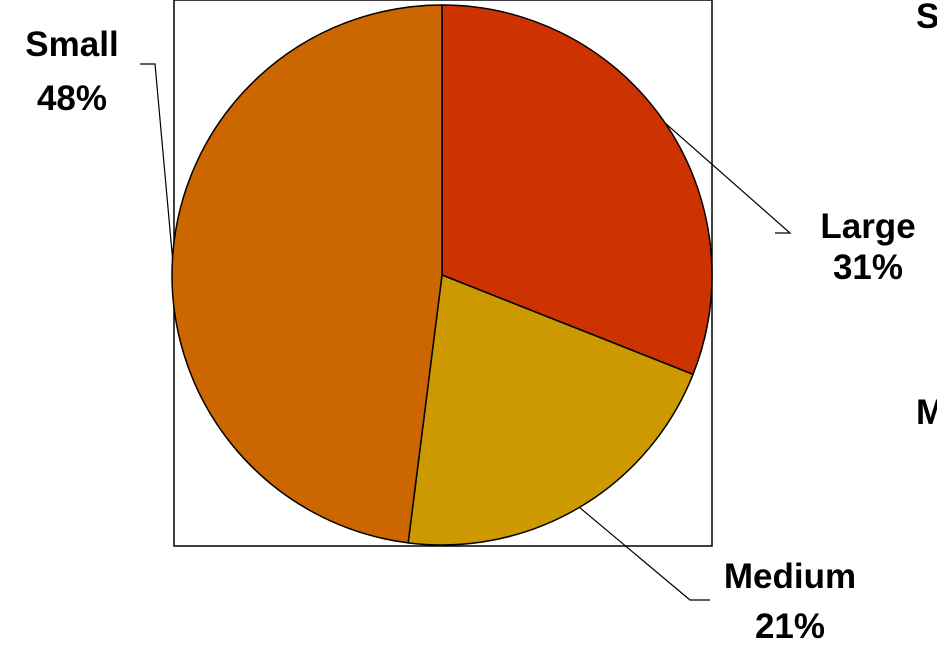 The height and width of the screenshot is (648, 937). What do you see at coordinates (551, 409) in the screenshot?
I see `pie-slice-medium` at bounding box center [551, 409].